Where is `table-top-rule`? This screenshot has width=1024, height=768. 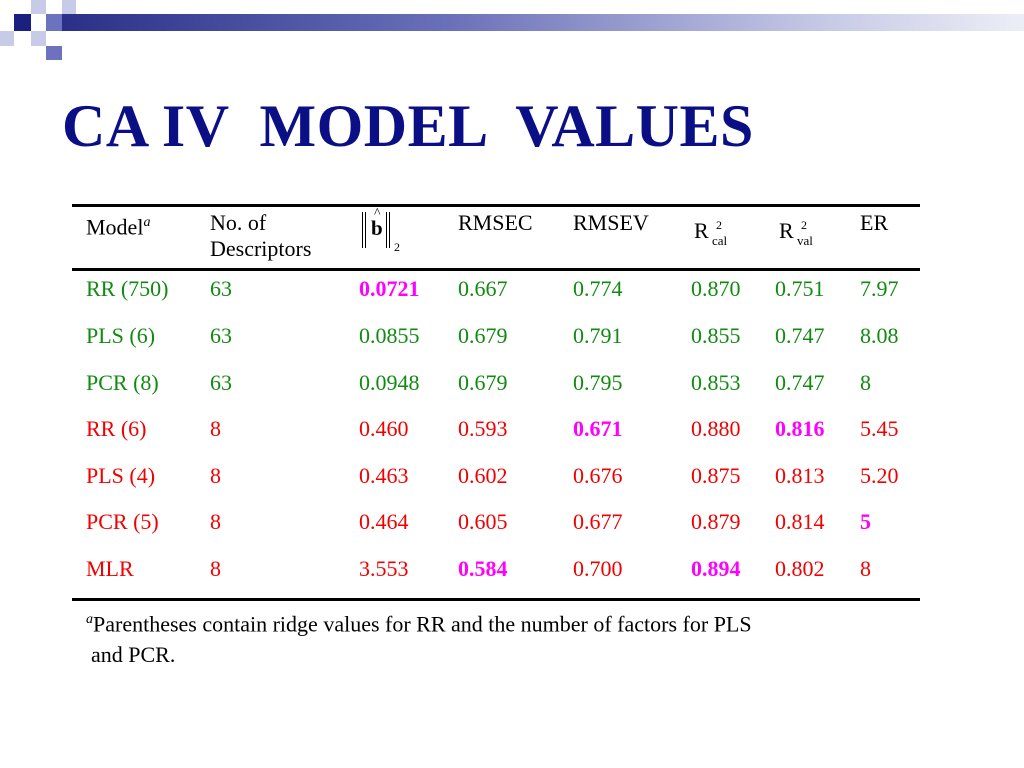
table-top-rule is located at coordinates (496, 205).